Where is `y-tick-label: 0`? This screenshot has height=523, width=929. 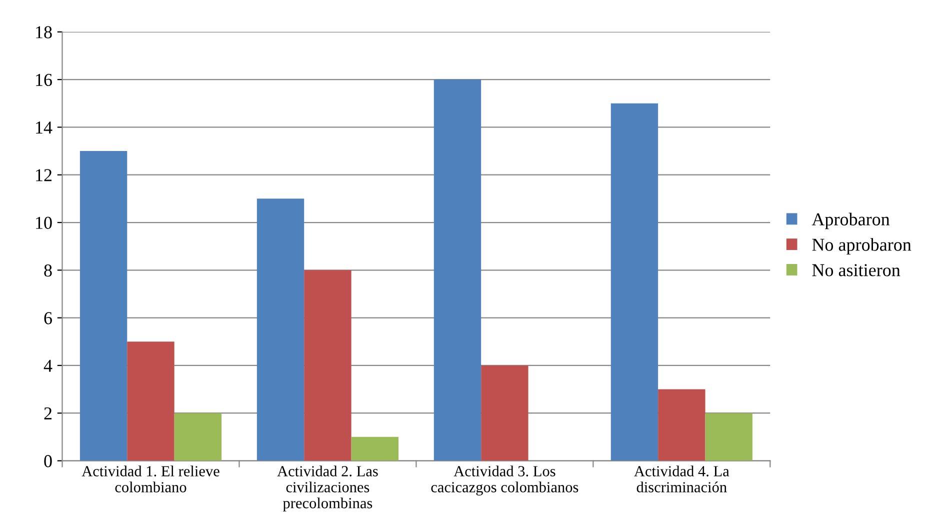
y-tick-label: 0 is located at coordinates (48, 461).